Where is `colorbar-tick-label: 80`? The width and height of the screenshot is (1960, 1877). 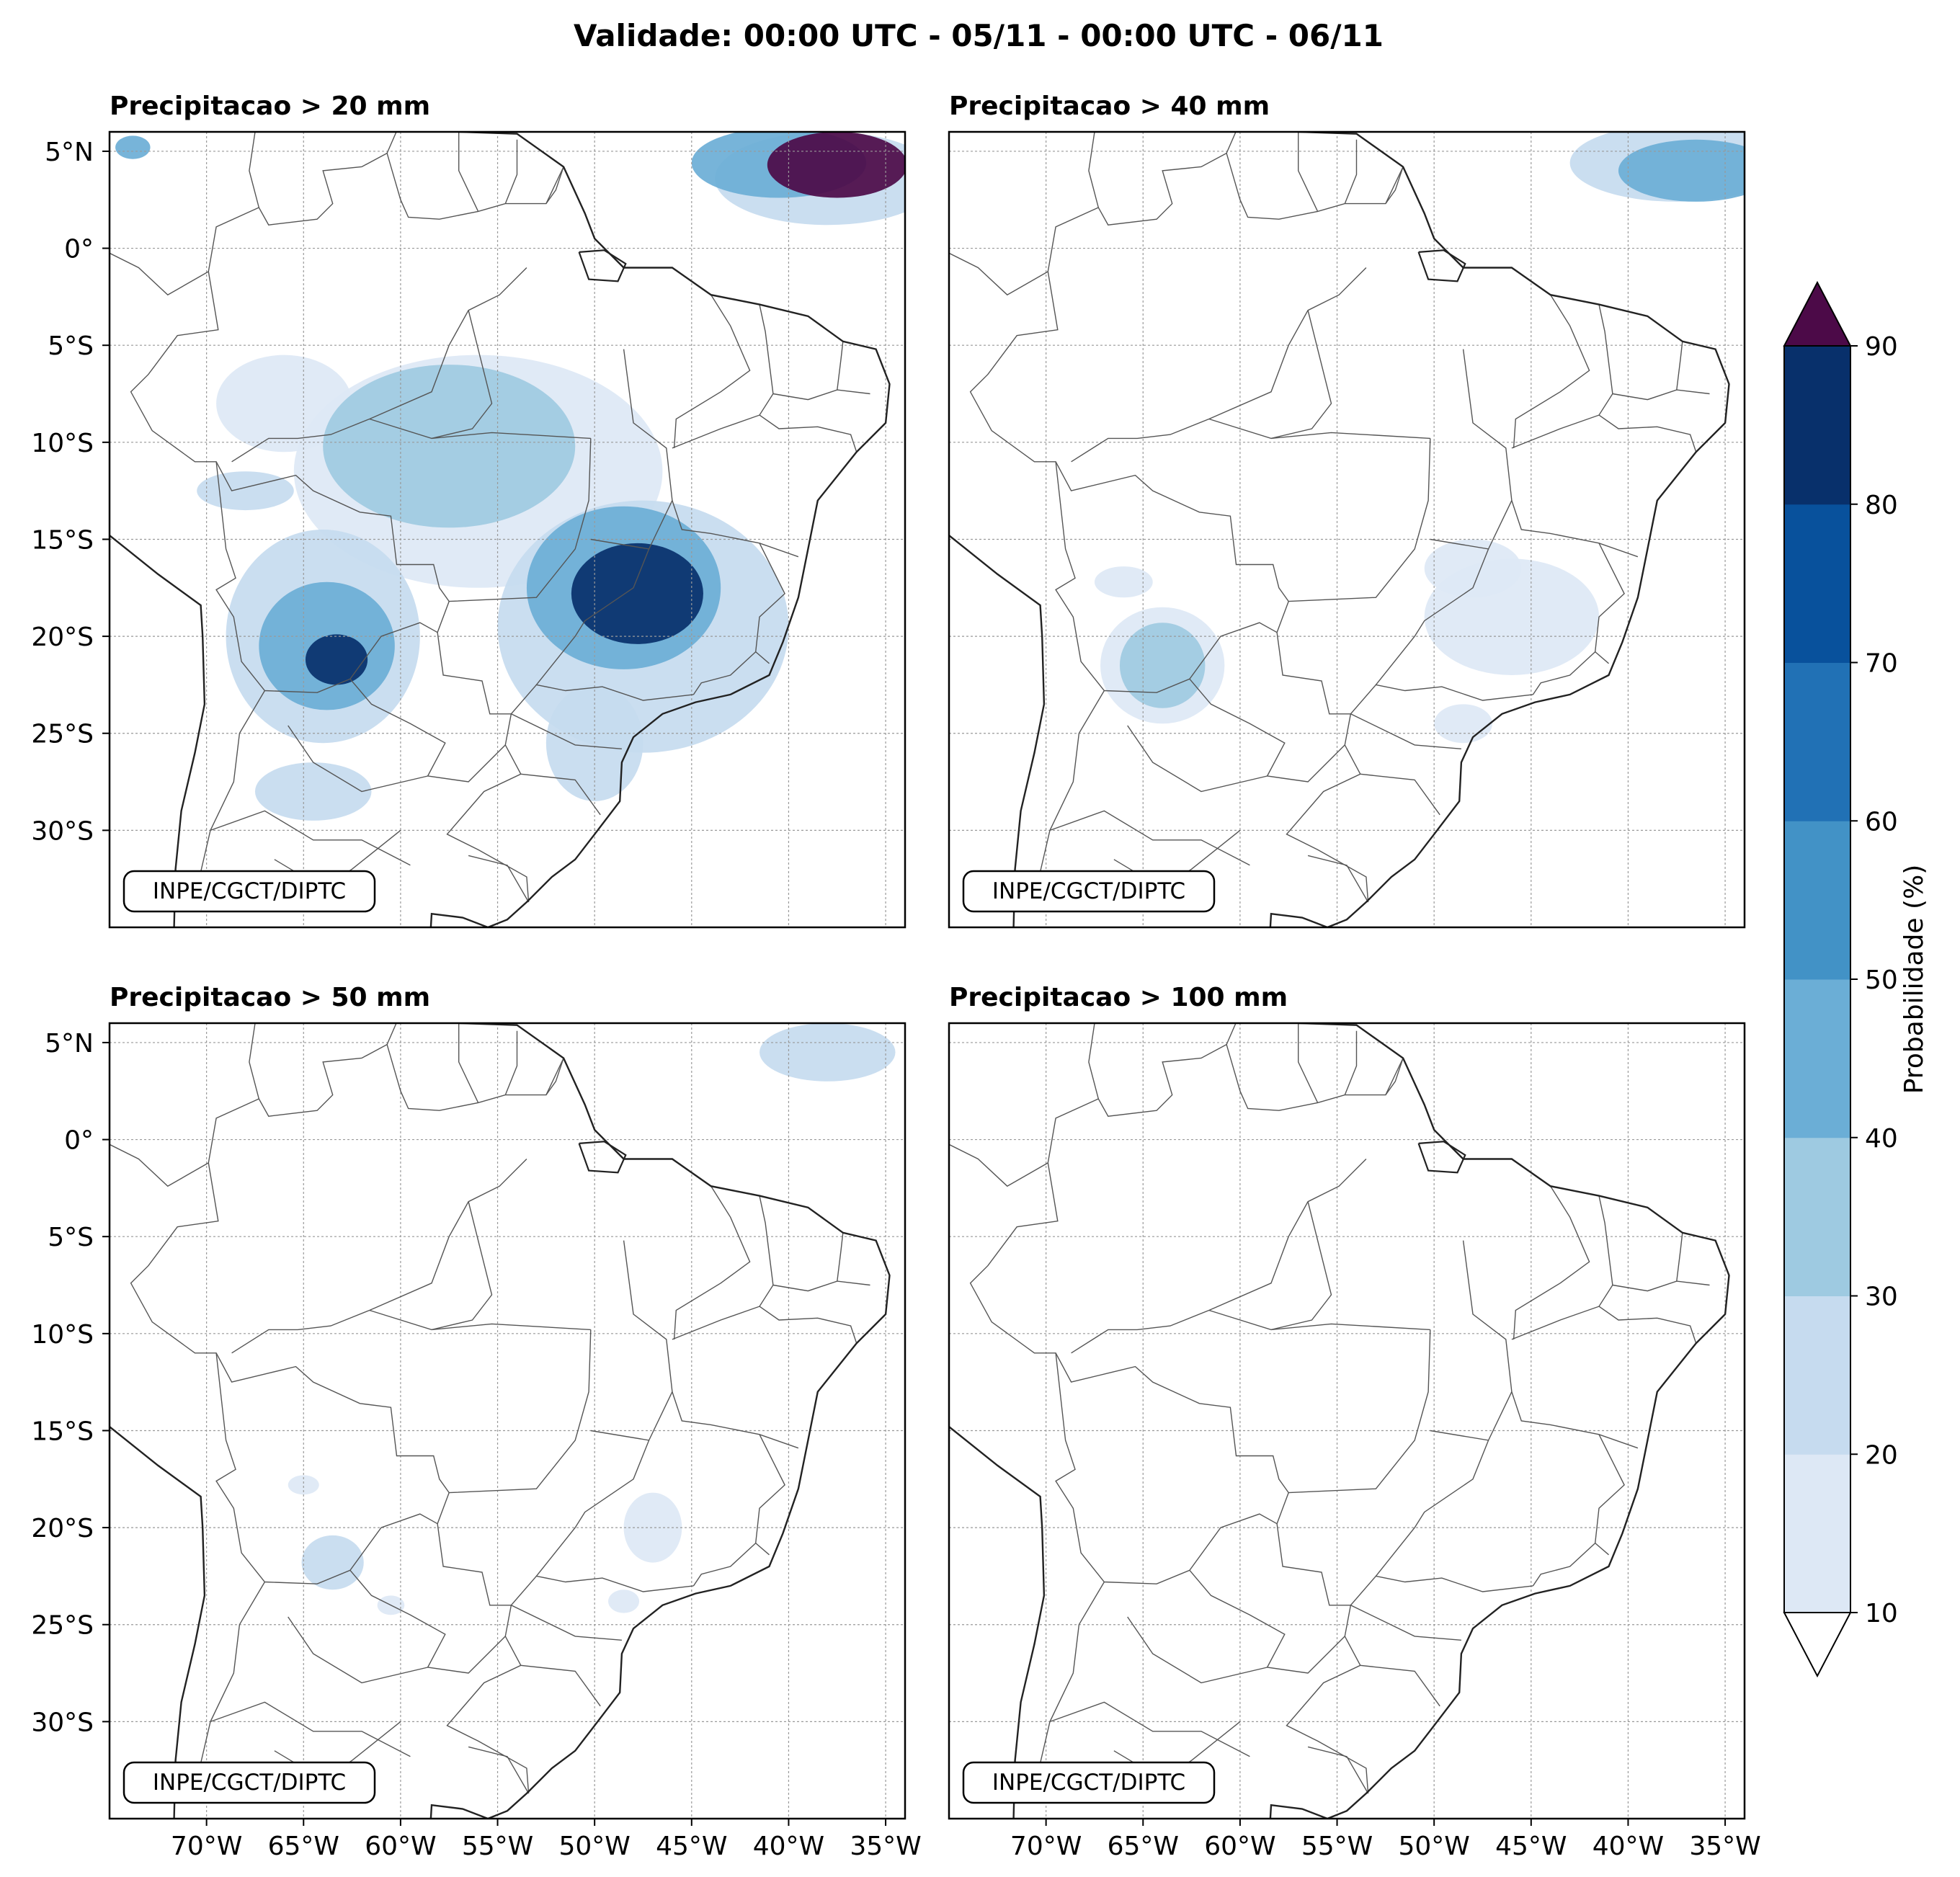
colorbar-tick-label: 80 is located at coordinates (1881, 505).